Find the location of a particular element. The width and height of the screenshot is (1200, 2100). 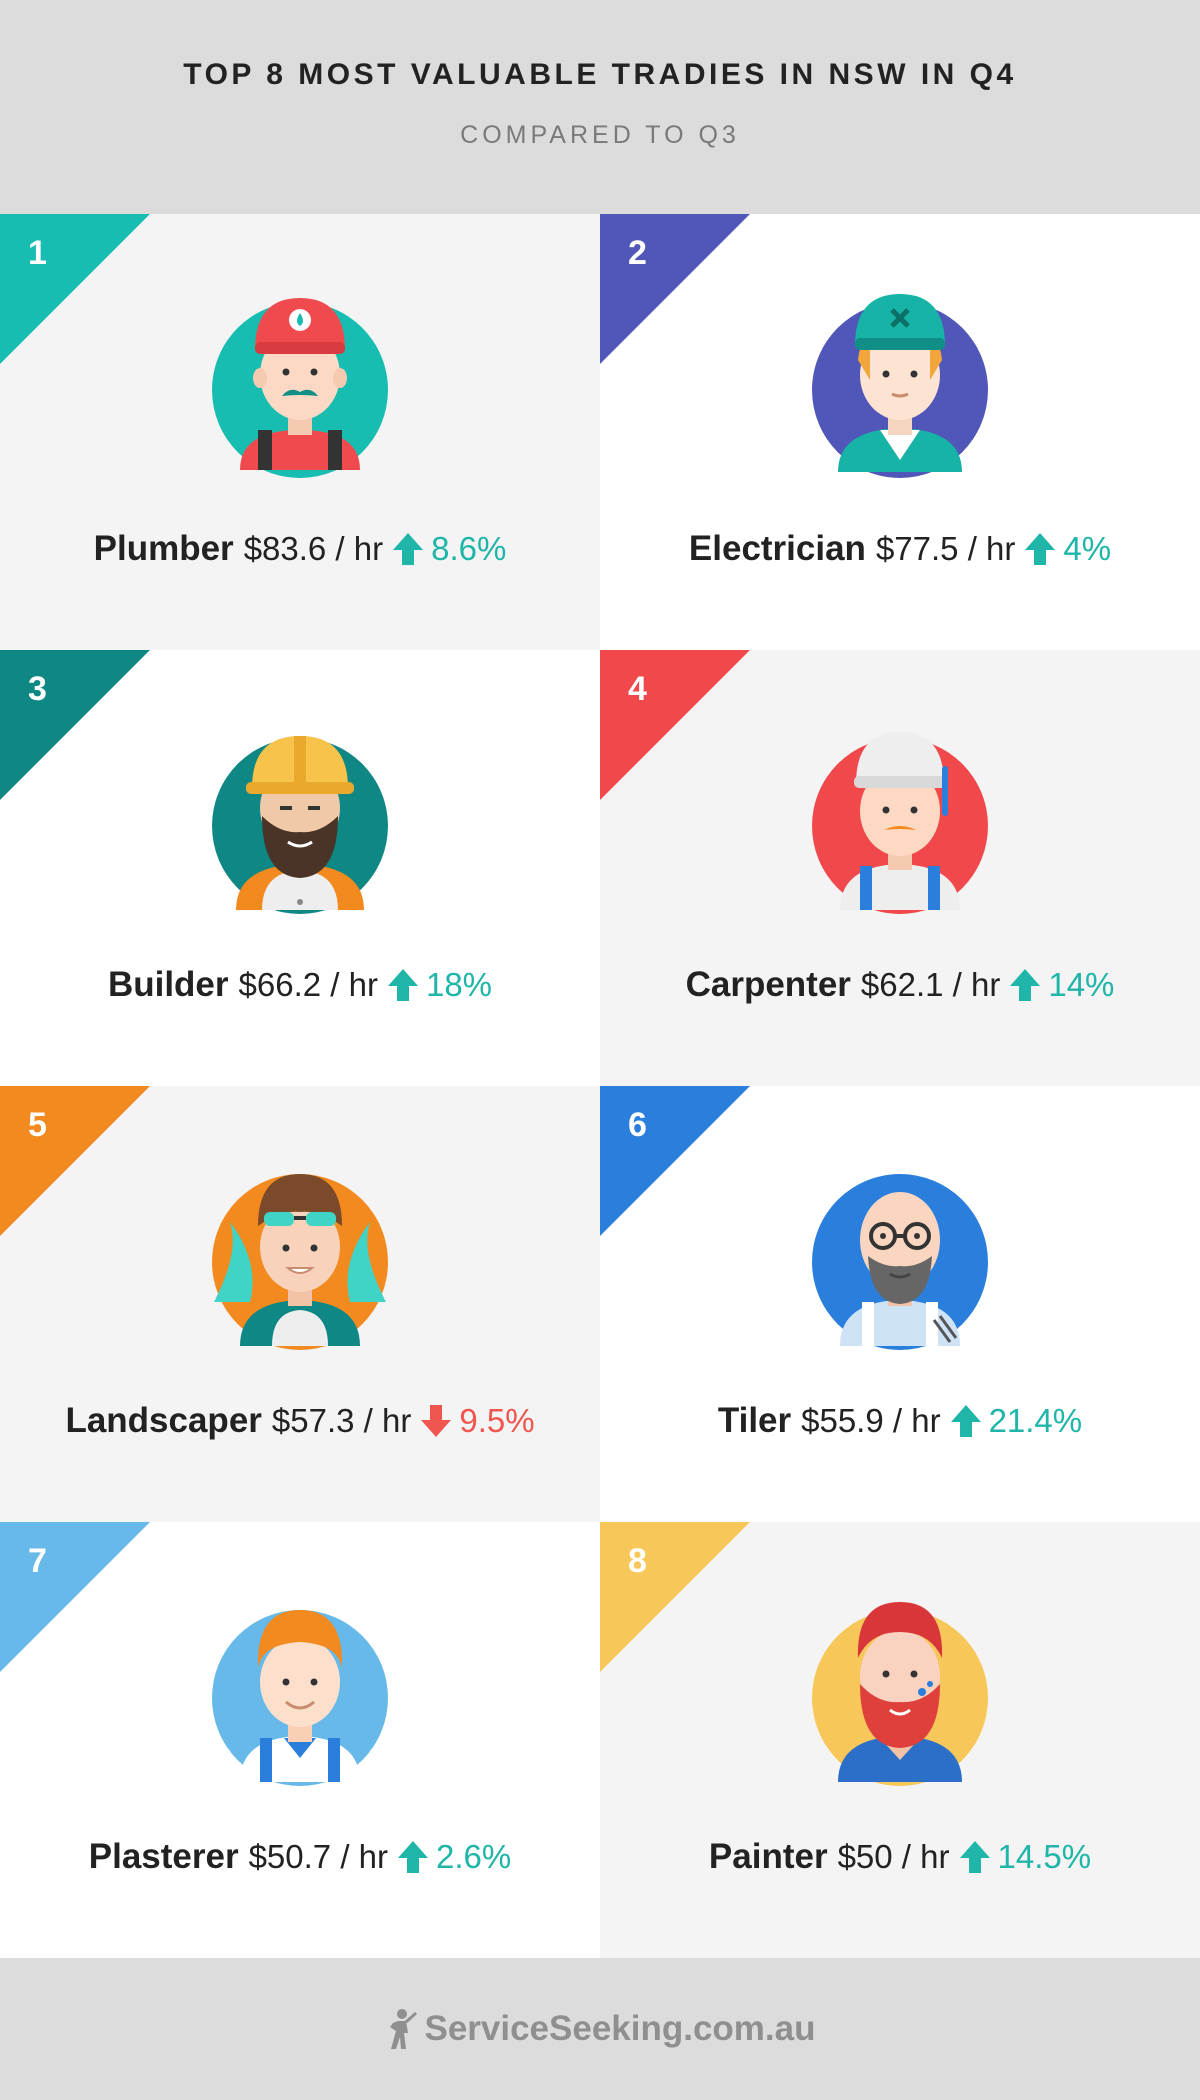

rank-number: 4 is located at coordinates (637, 689).